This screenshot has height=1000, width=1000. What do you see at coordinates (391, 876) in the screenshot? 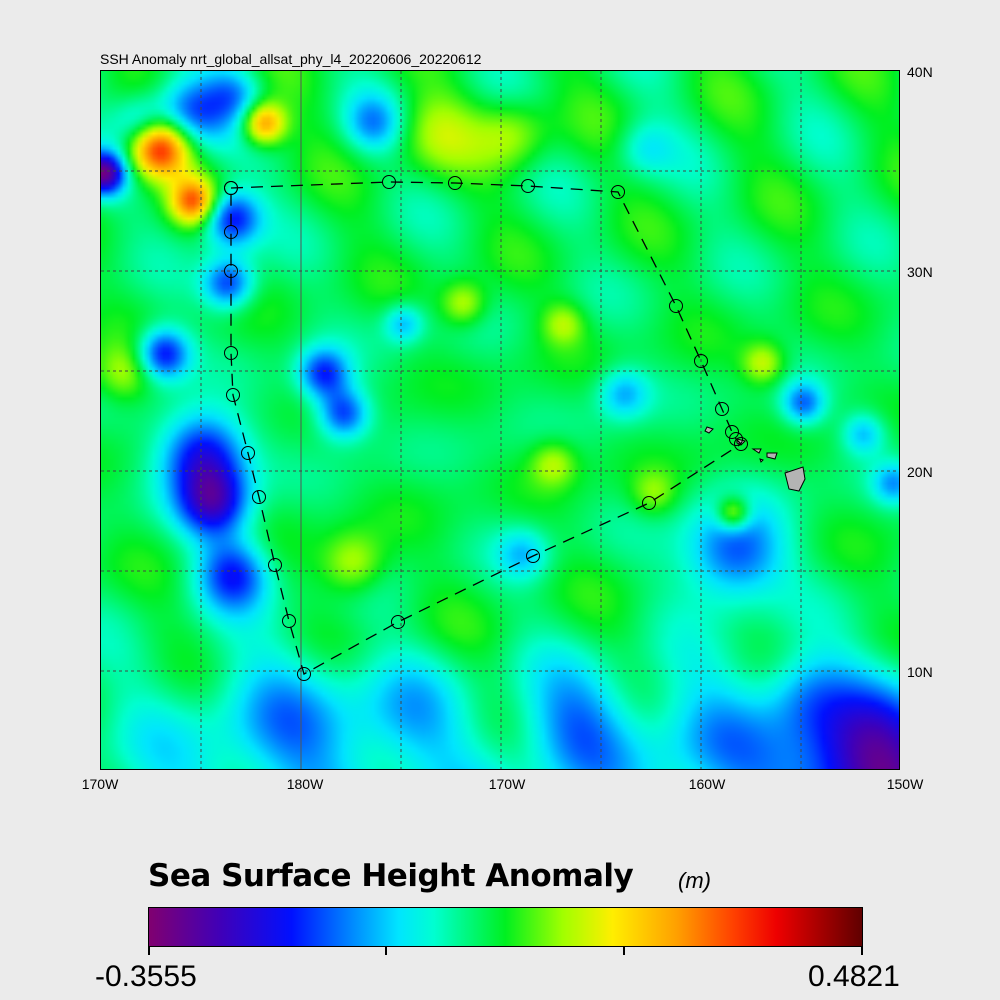
I see `colorbar-title: Sea Surface Height Anomaly` at bounding box center [391, 876].